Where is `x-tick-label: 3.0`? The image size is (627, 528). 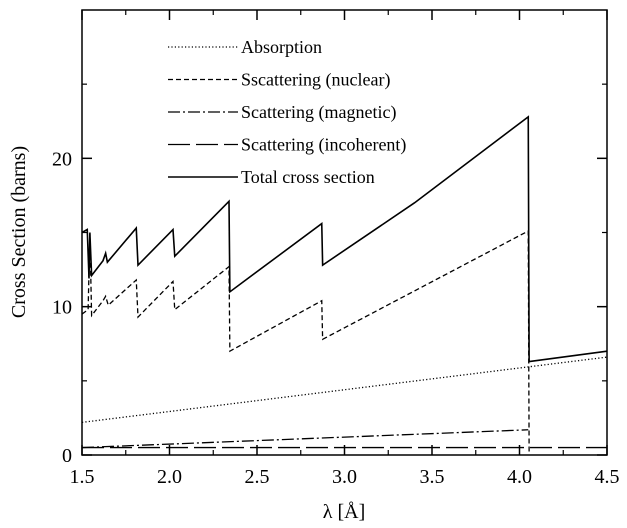
x-tick-label: 3.0 is located at coordinates (344, 477).